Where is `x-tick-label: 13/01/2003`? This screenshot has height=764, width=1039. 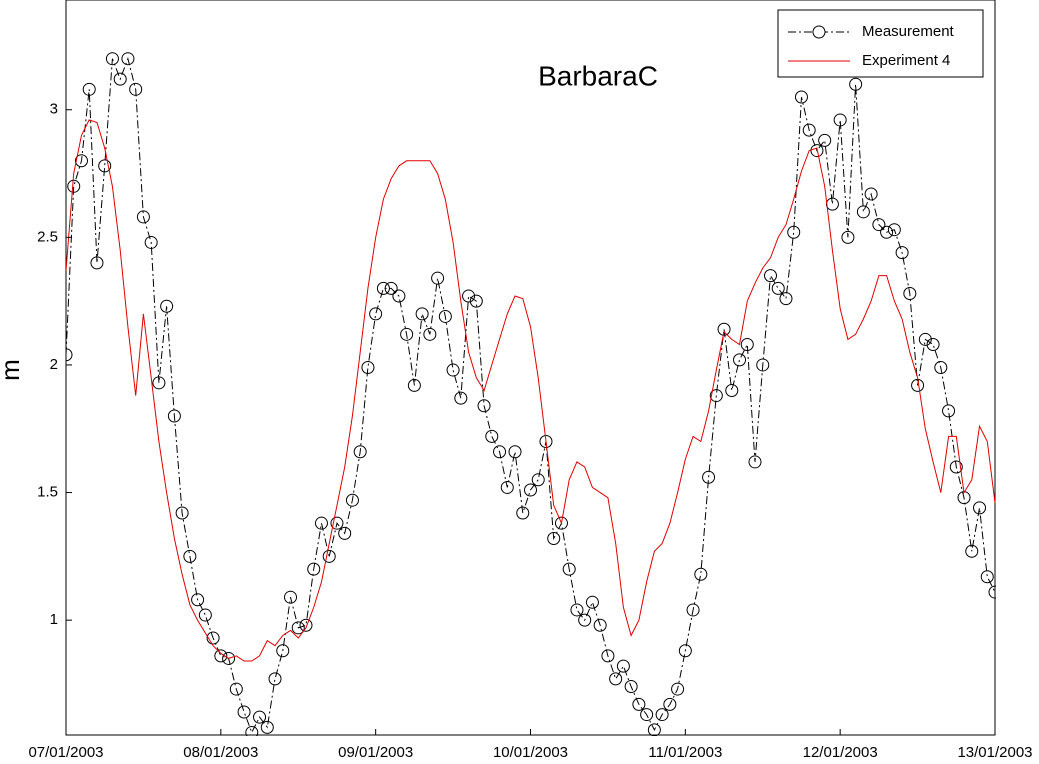
x-tick-label: 13/01/2003 is located at coordinates (994, 752).